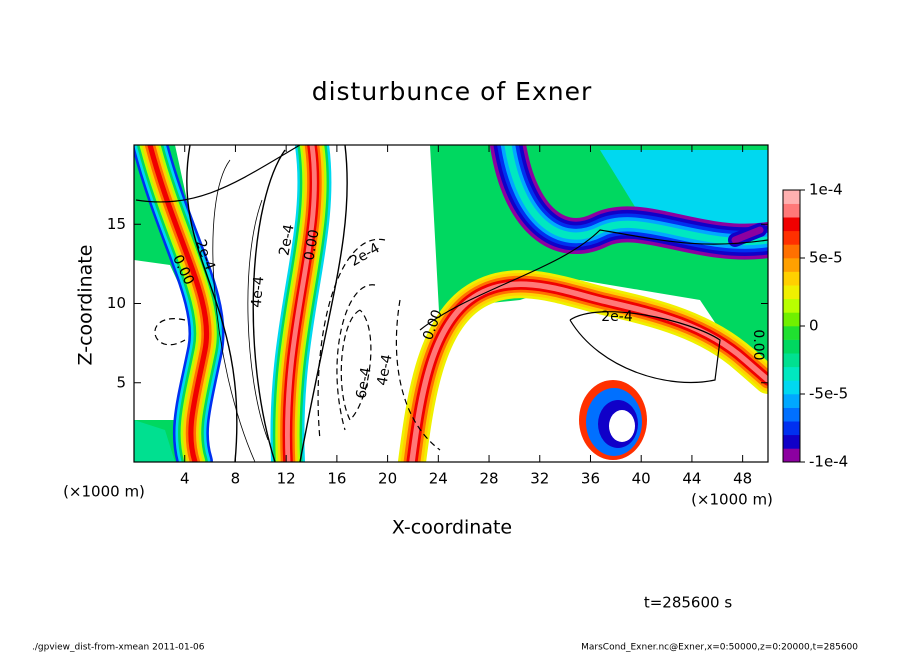 The width and height of the screenshot is (904, 654). Describe the element at coordinates (121, 382) in the screenshot. I see `y-tick-label: 5` at that location.